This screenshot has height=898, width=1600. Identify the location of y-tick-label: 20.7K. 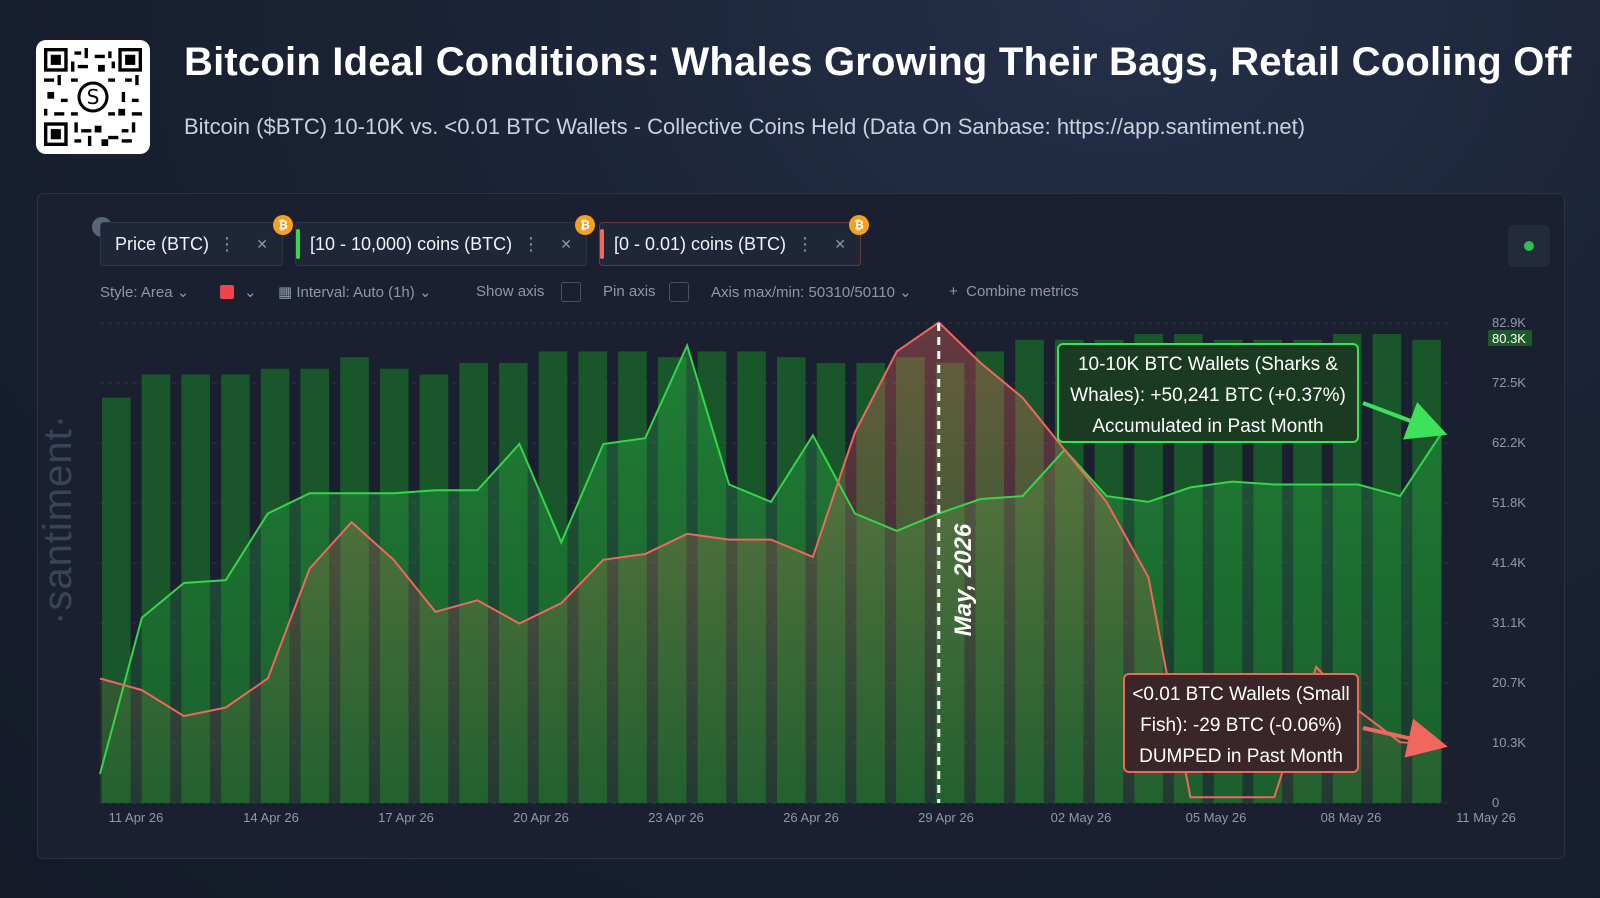
(1509, 682).